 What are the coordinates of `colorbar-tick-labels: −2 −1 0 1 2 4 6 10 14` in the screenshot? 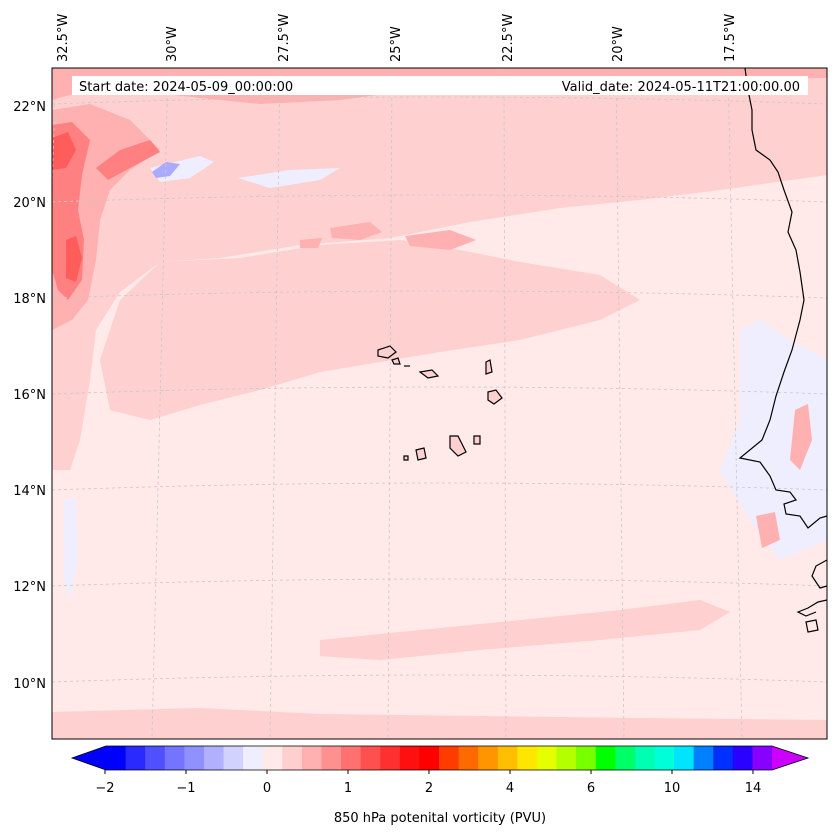 It's located at (428, 788).